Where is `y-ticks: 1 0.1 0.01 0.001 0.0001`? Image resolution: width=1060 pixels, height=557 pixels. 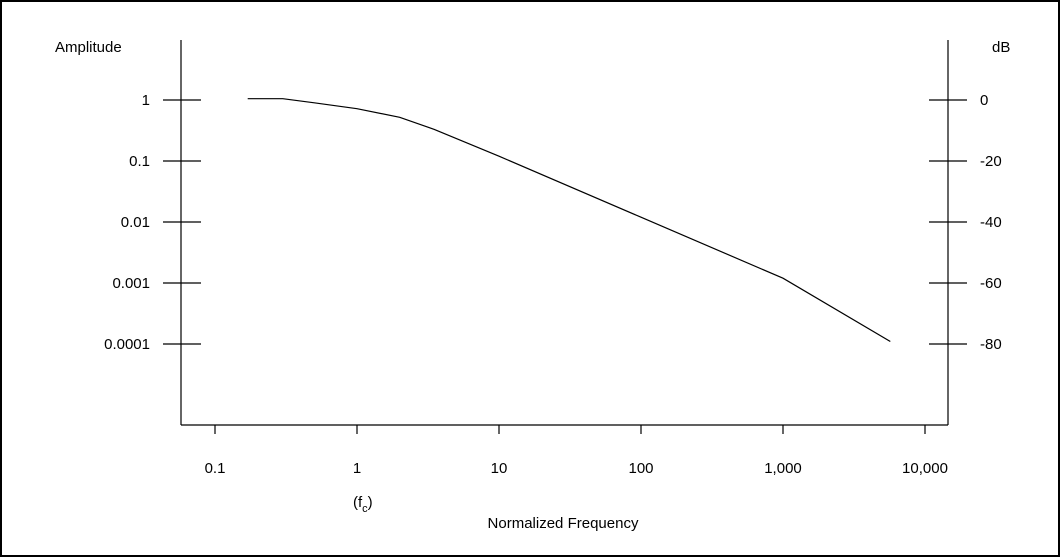
y-ticks: 1 0.1 0.01 0.001 0.0001 is located at coordinates (152, 222).